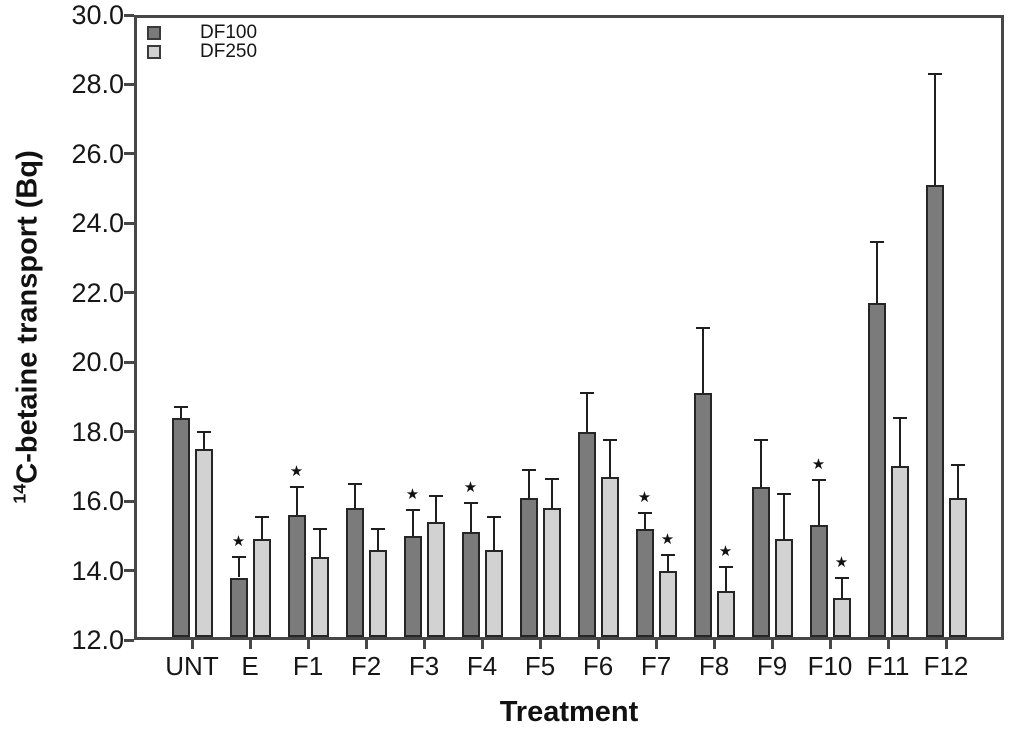 The width and height of the screenshot is (1024, 751). I want to click on bar-DF100-F7, so click(644, 582).